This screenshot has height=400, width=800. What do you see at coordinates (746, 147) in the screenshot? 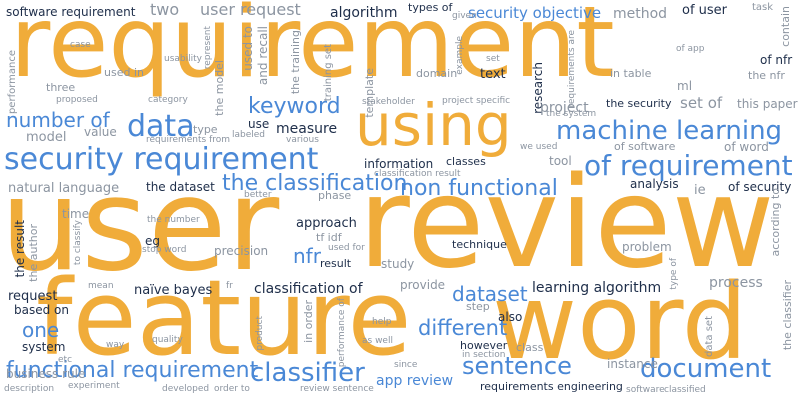
I see `word: of word` at bounding box center [746, 147].